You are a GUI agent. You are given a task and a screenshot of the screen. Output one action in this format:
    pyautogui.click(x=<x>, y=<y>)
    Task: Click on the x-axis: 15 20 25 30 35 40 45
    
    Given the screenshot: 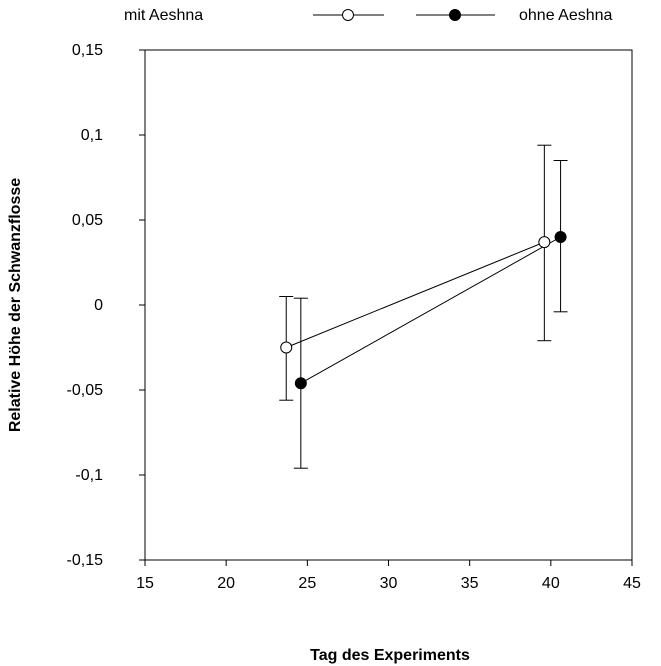 What is the action you would take?
    pyautogui.click(x=388, y=576)
    